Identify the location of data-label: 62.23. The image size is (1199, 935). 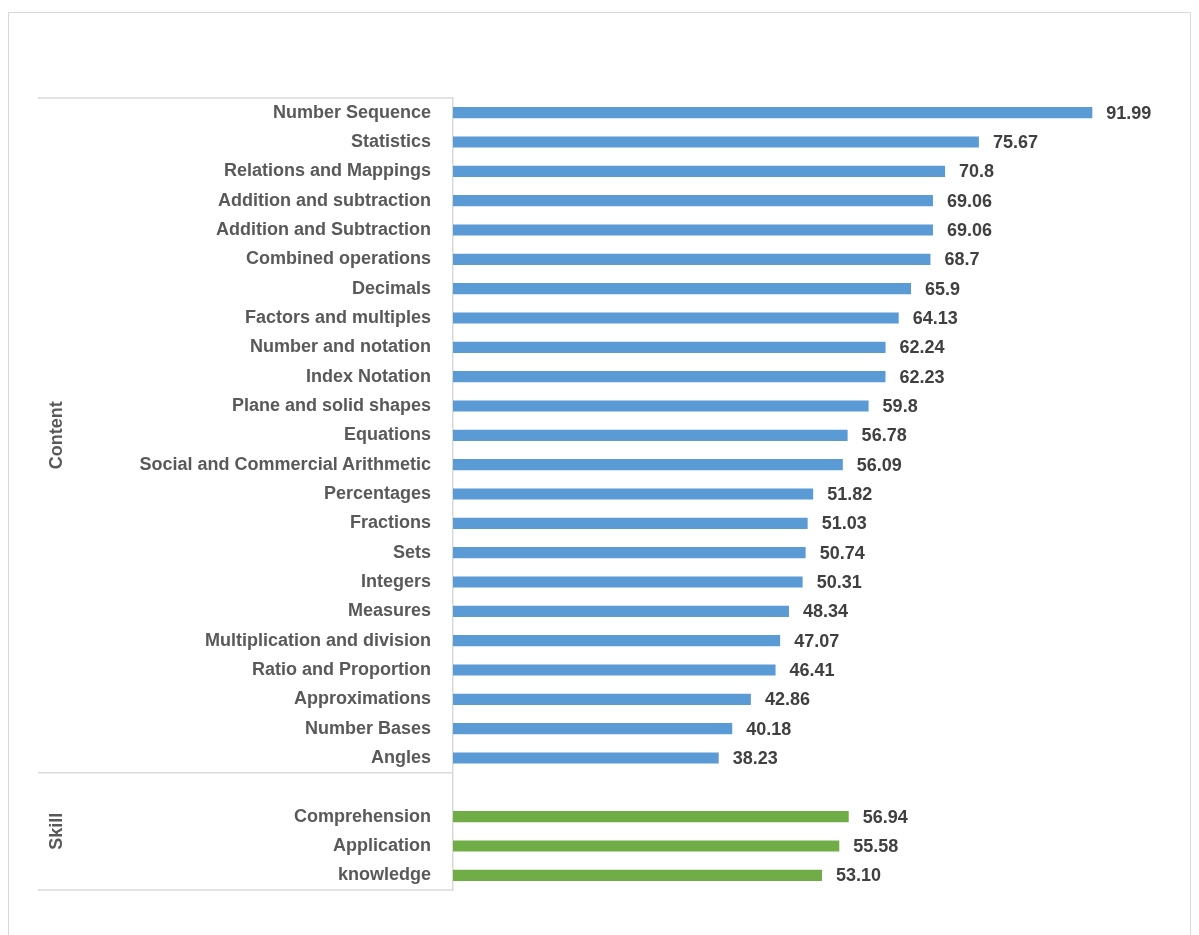
(922, 376).